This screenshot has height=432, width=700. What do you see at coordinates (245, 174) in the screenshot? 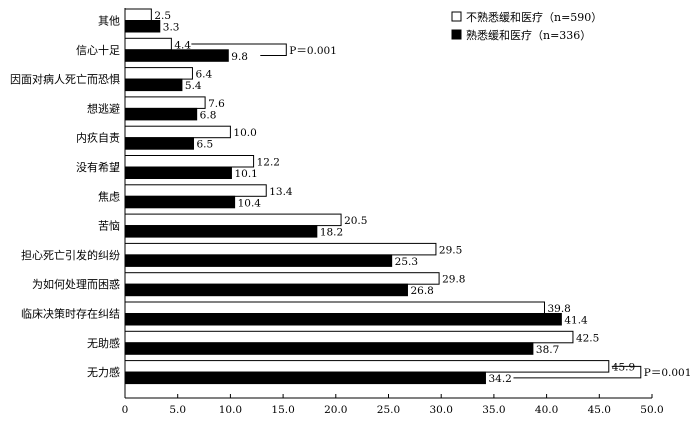
I see `value-label: 10.1` at bounding box center [245, 174].